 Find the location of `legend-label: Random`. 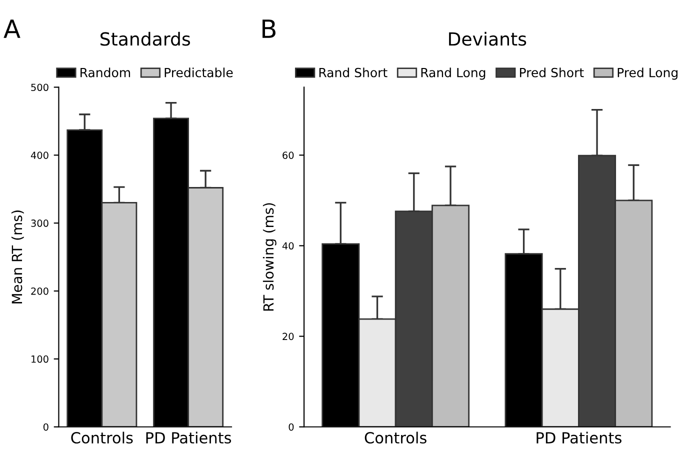

legend-label: Random is located at coordinates (105, 73).